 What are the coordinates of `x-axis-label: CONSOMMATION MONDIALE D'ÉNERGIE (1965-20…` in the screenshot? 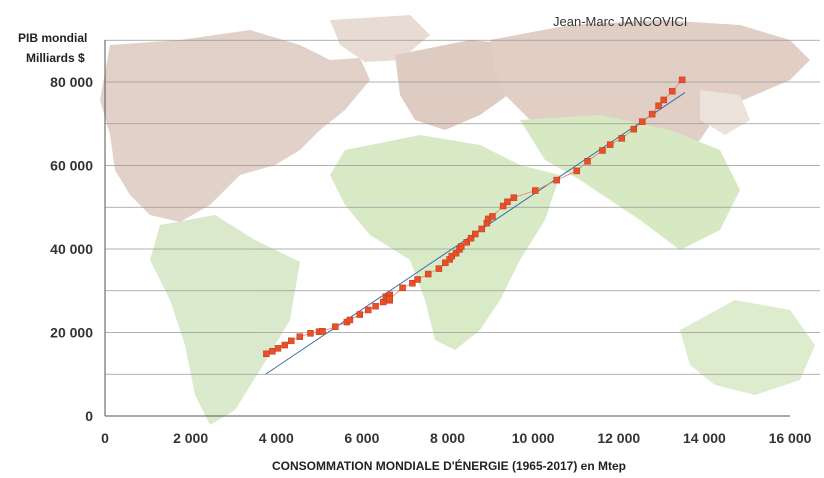 It's located at (449, 465).